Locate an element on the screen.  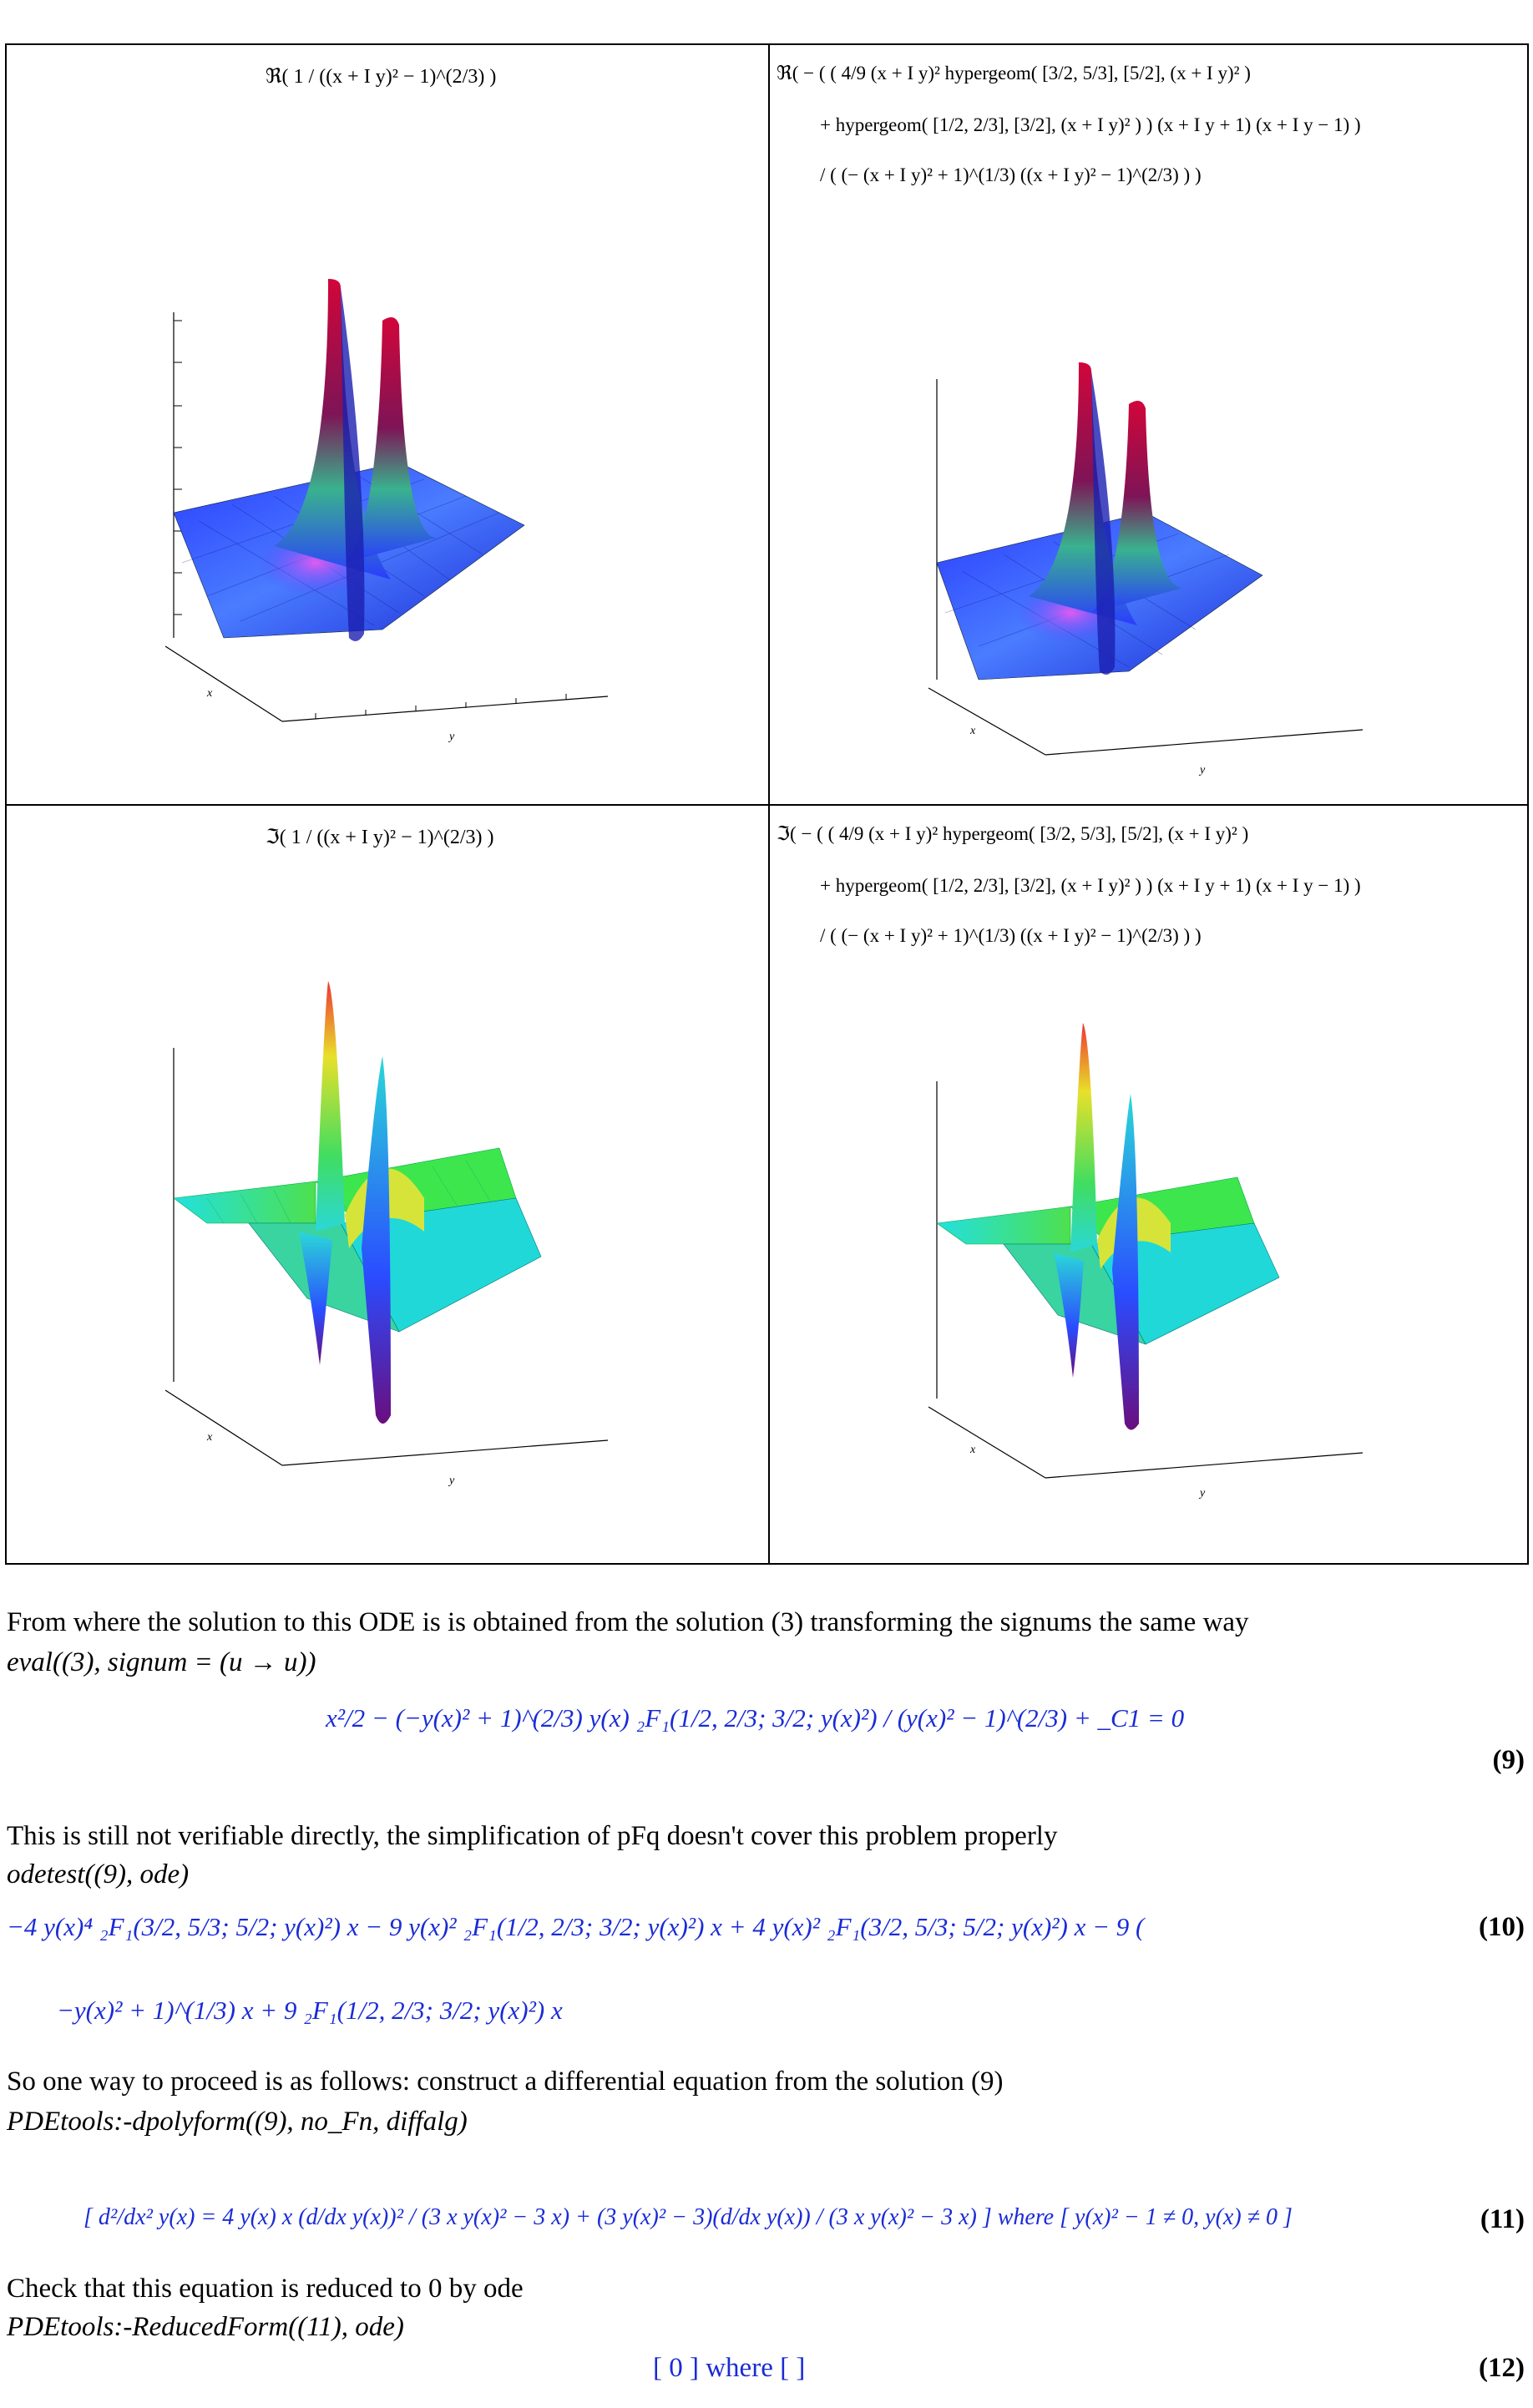
command-eval: eval((3), signum = (u → u)) is located at coordinates (161, 1662).